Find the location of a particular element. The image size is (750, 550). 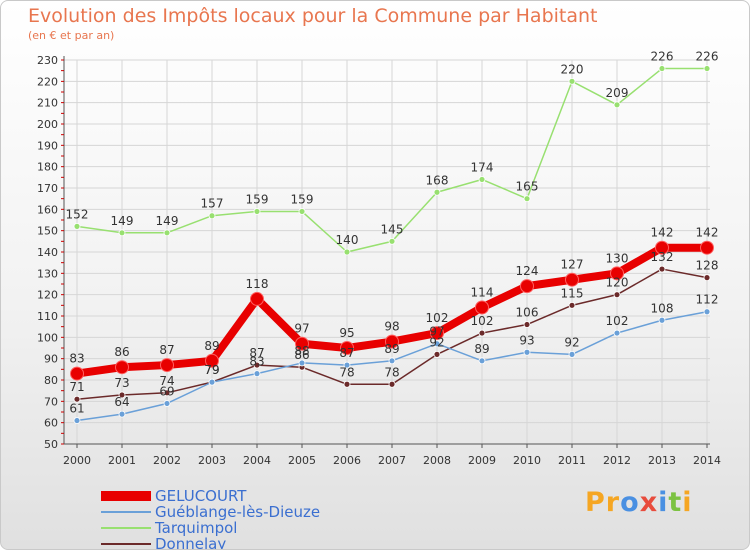

x-tick-label: 2005 is located at coordinates (302, 460).